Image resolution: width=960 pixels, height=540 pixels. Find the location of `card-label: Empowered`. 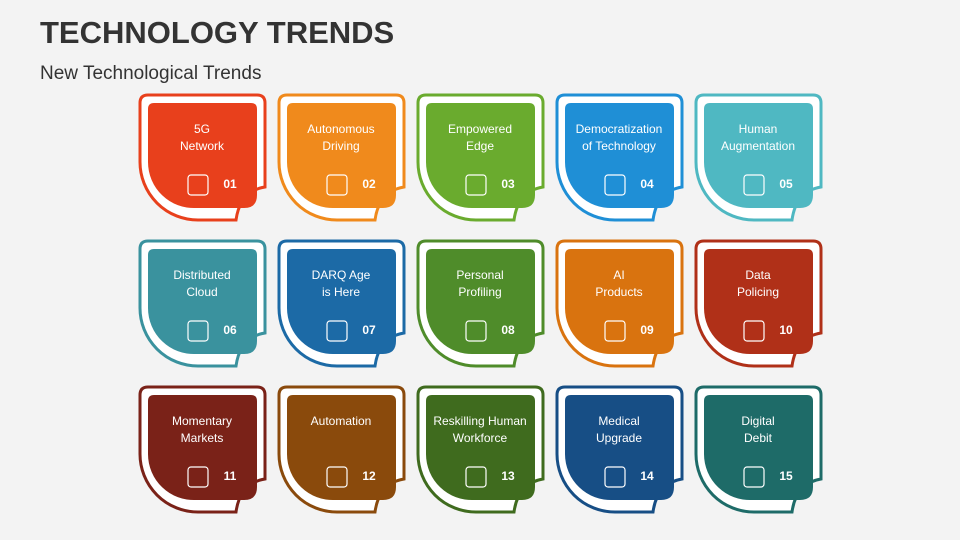

card-label: Empowered is located at coordinates (480, 129).